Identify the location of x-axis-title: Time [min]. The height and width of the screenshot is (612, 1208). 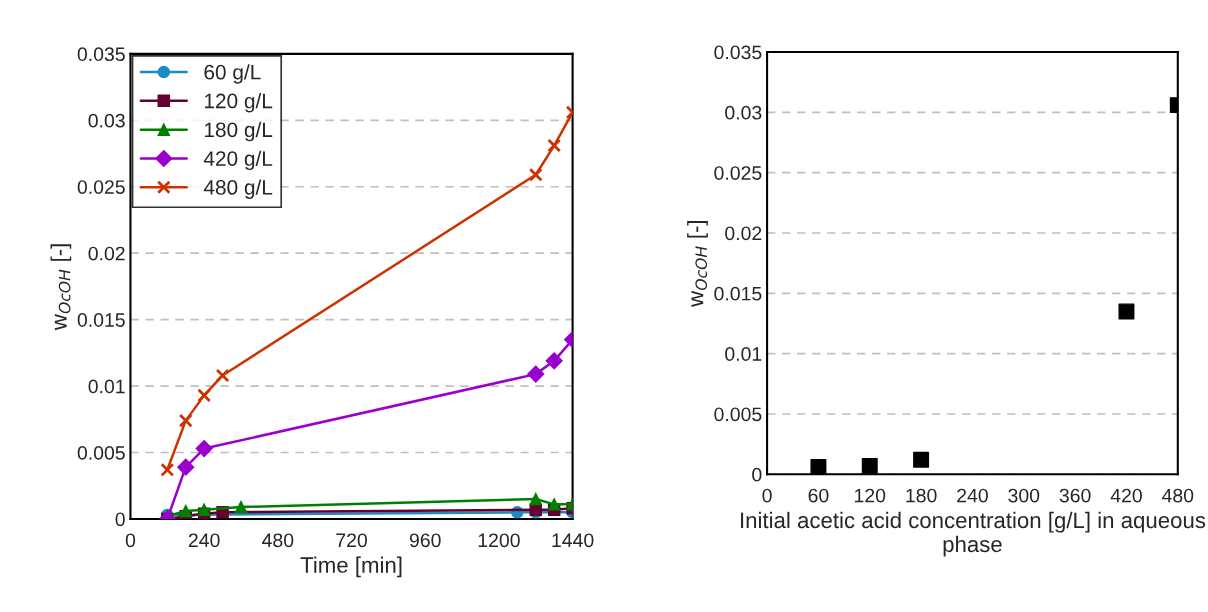
(351, 567).